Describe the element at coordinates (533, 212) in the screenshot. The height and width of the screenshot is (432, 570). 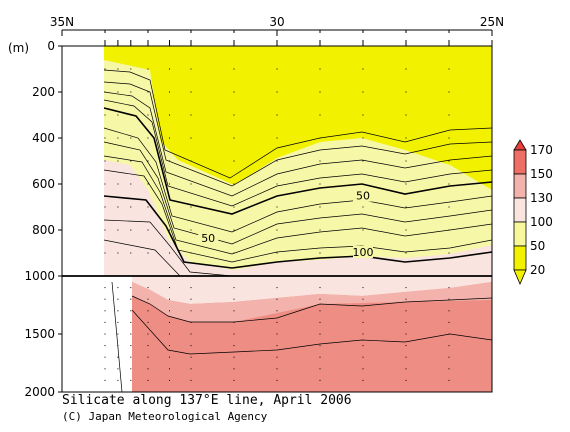
I see `color-legend: 170 150 130 100 50 20` at that location.